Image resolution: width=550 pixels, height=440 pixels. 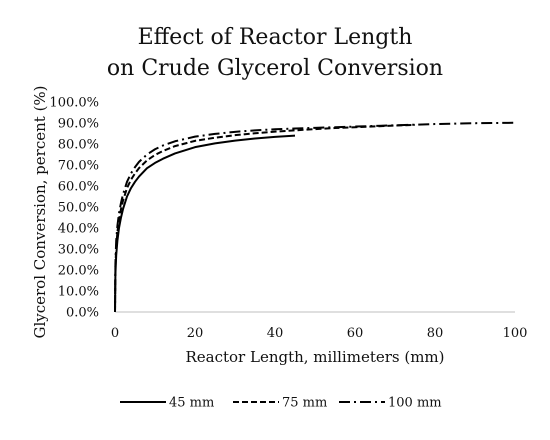 What do you see at coordinates (115, 333) in the screenshot?
I see `x-tick-label: 0` at bounding box center [115, 333].